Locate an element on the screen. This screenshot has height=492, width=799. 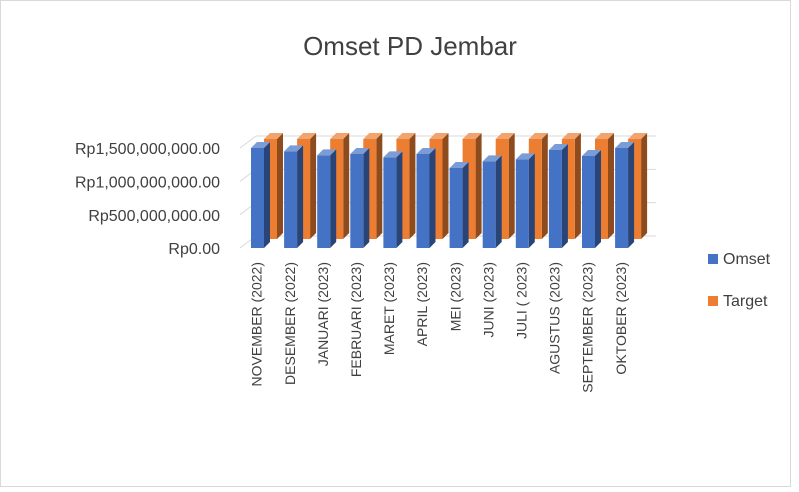
x-tick-label: OKTOBER (2023) is located at coordinates (621, 318).